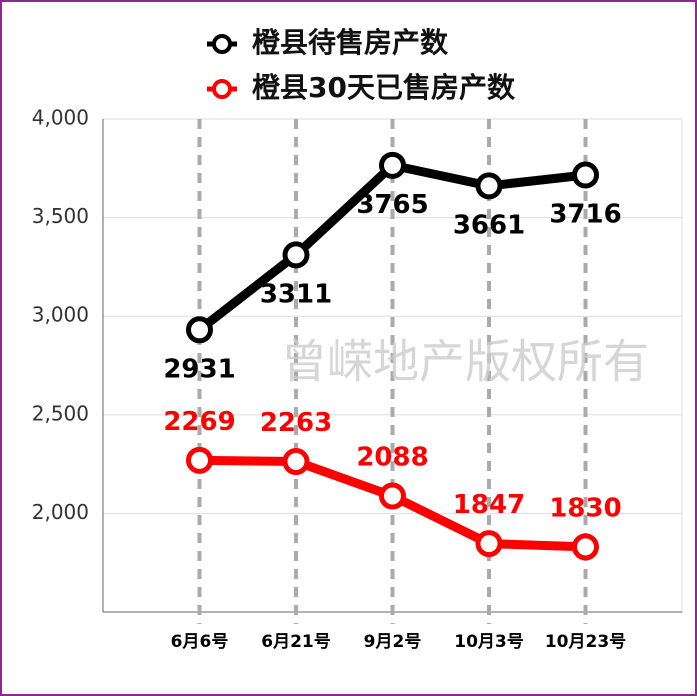 This screenshot has width=697, height=696. What do you see at coordinates (489, 642) in the screenshot?
I see `x-tick-label: 10月3号` at bounding box center [489, 642].